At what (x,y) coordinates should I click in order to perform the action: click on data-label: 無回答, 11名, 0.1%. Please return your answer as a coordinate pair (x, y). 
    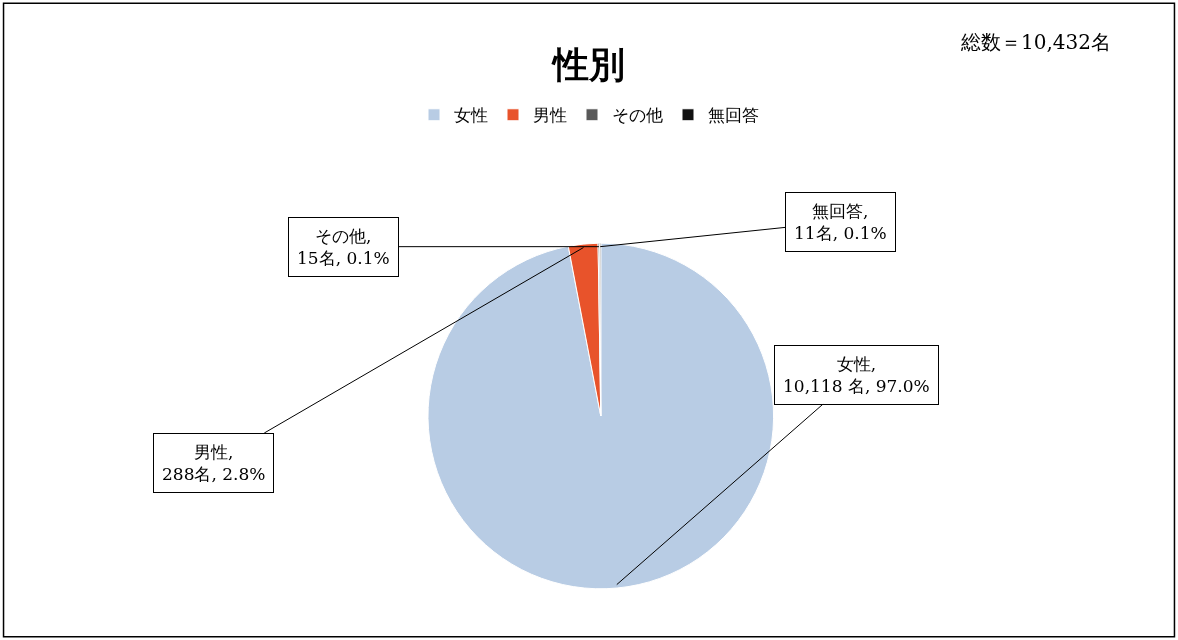
    Looking at the image, I should click on (840, 222).